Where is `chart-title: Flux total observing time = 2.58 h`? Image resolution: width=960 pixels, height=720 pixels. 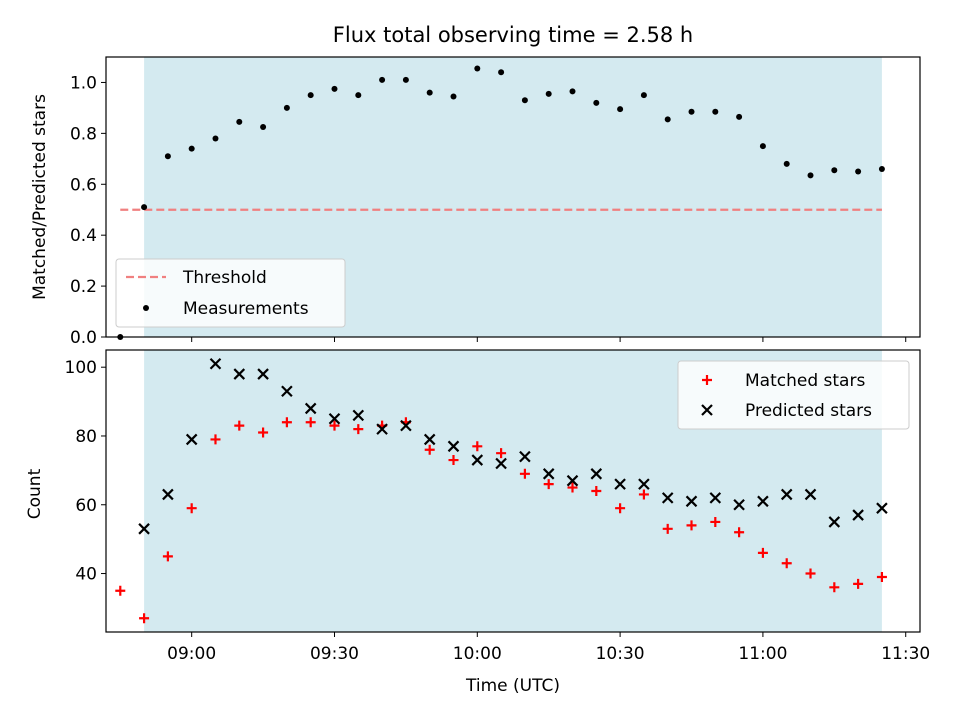
chart-title: Flux total observing time = 2.58 h is located at coordinates (513, 35).